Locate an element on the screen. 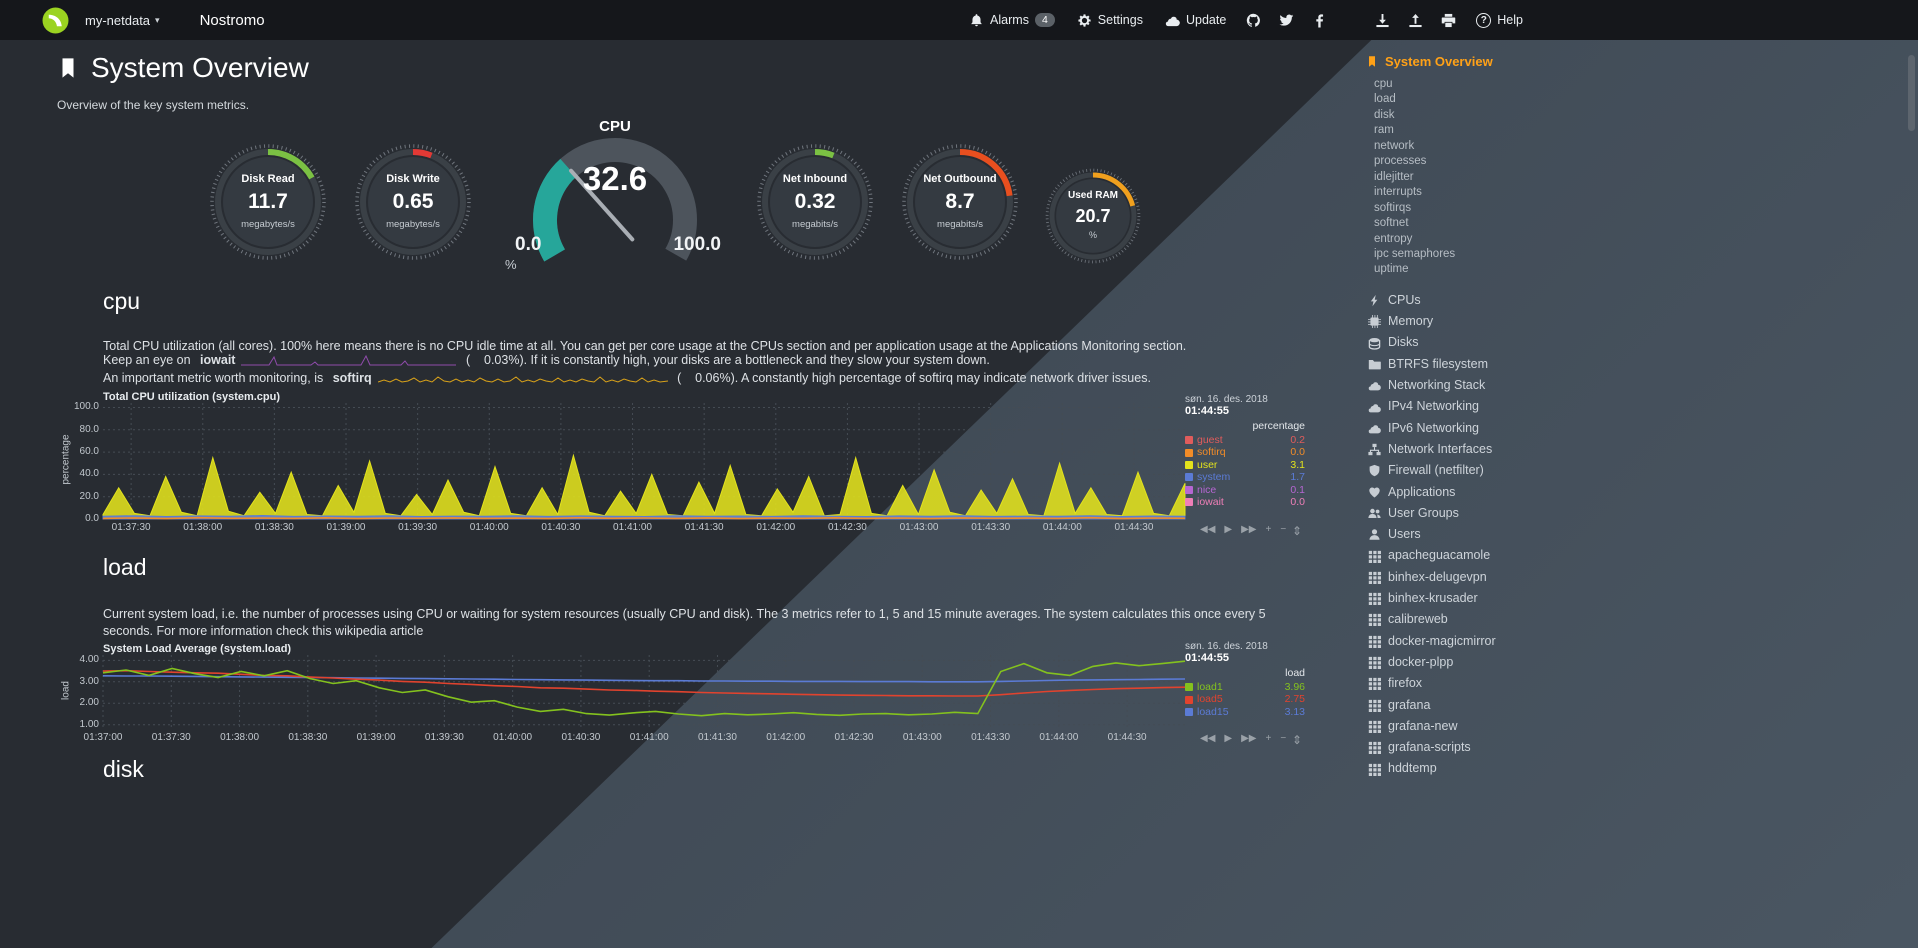 This screenshot has width=1918, height=948. sidebar-item-docker-magicmirror: docker-magicmirror is located at coordinates (1487, 641).